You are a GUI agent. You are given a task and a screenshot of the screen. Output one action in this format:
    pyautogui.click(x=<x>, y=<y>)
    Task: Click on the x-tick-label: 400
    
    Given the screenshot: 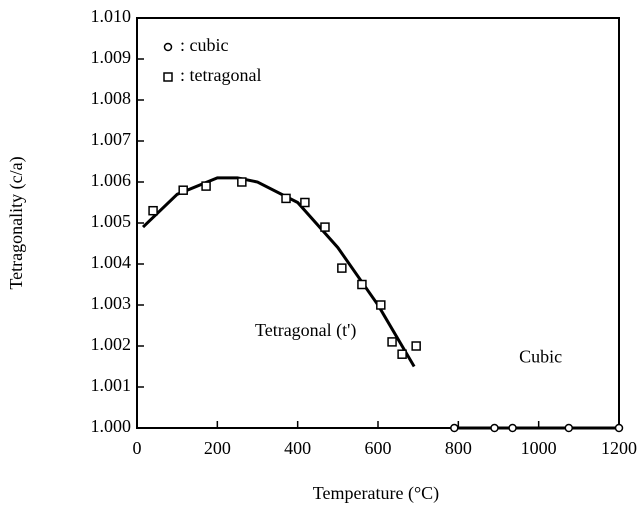 What is the action you would take?
    pyautogui.click(x=297, y=448)
    